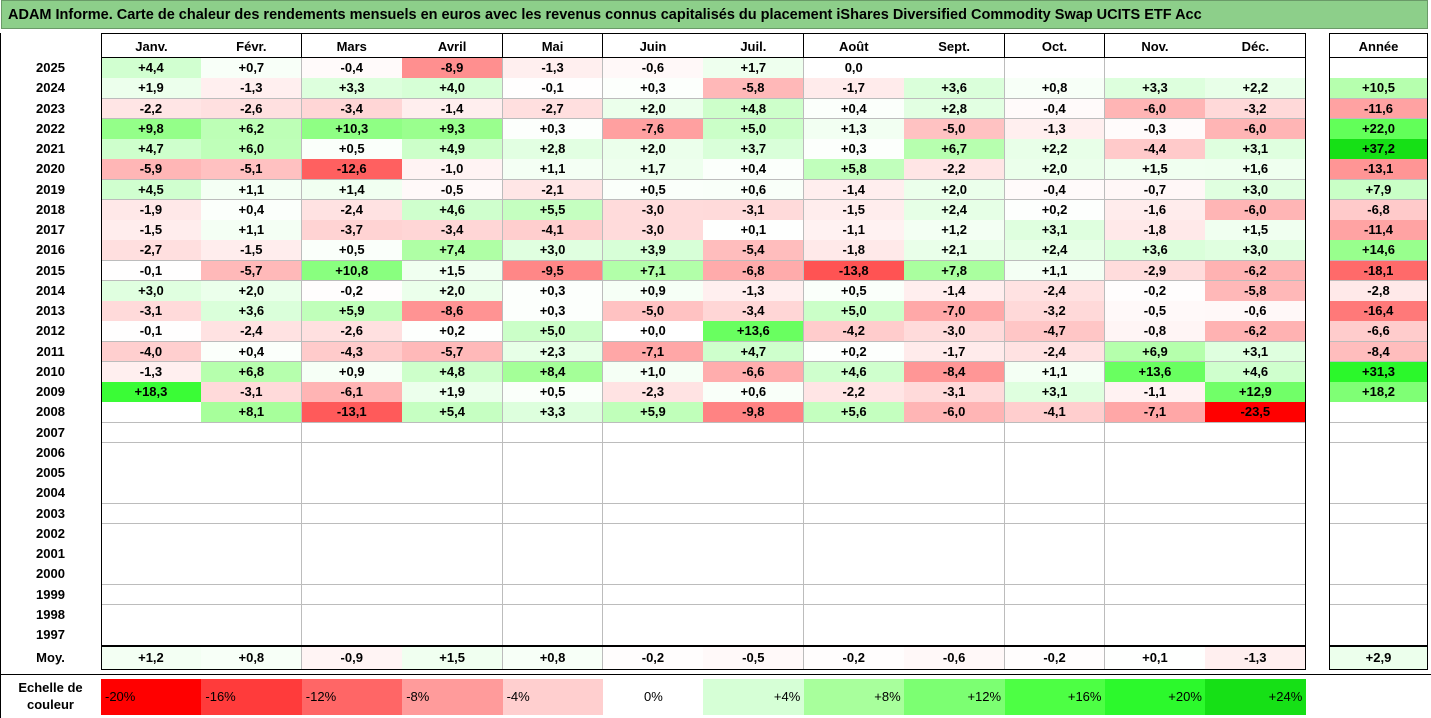 Image resolution: width=1431 pixels, height=718 pixels. Describe the element at coordinates (854, 88) in the screenshot. I see `heatmap-cell: -1,7` at that location.